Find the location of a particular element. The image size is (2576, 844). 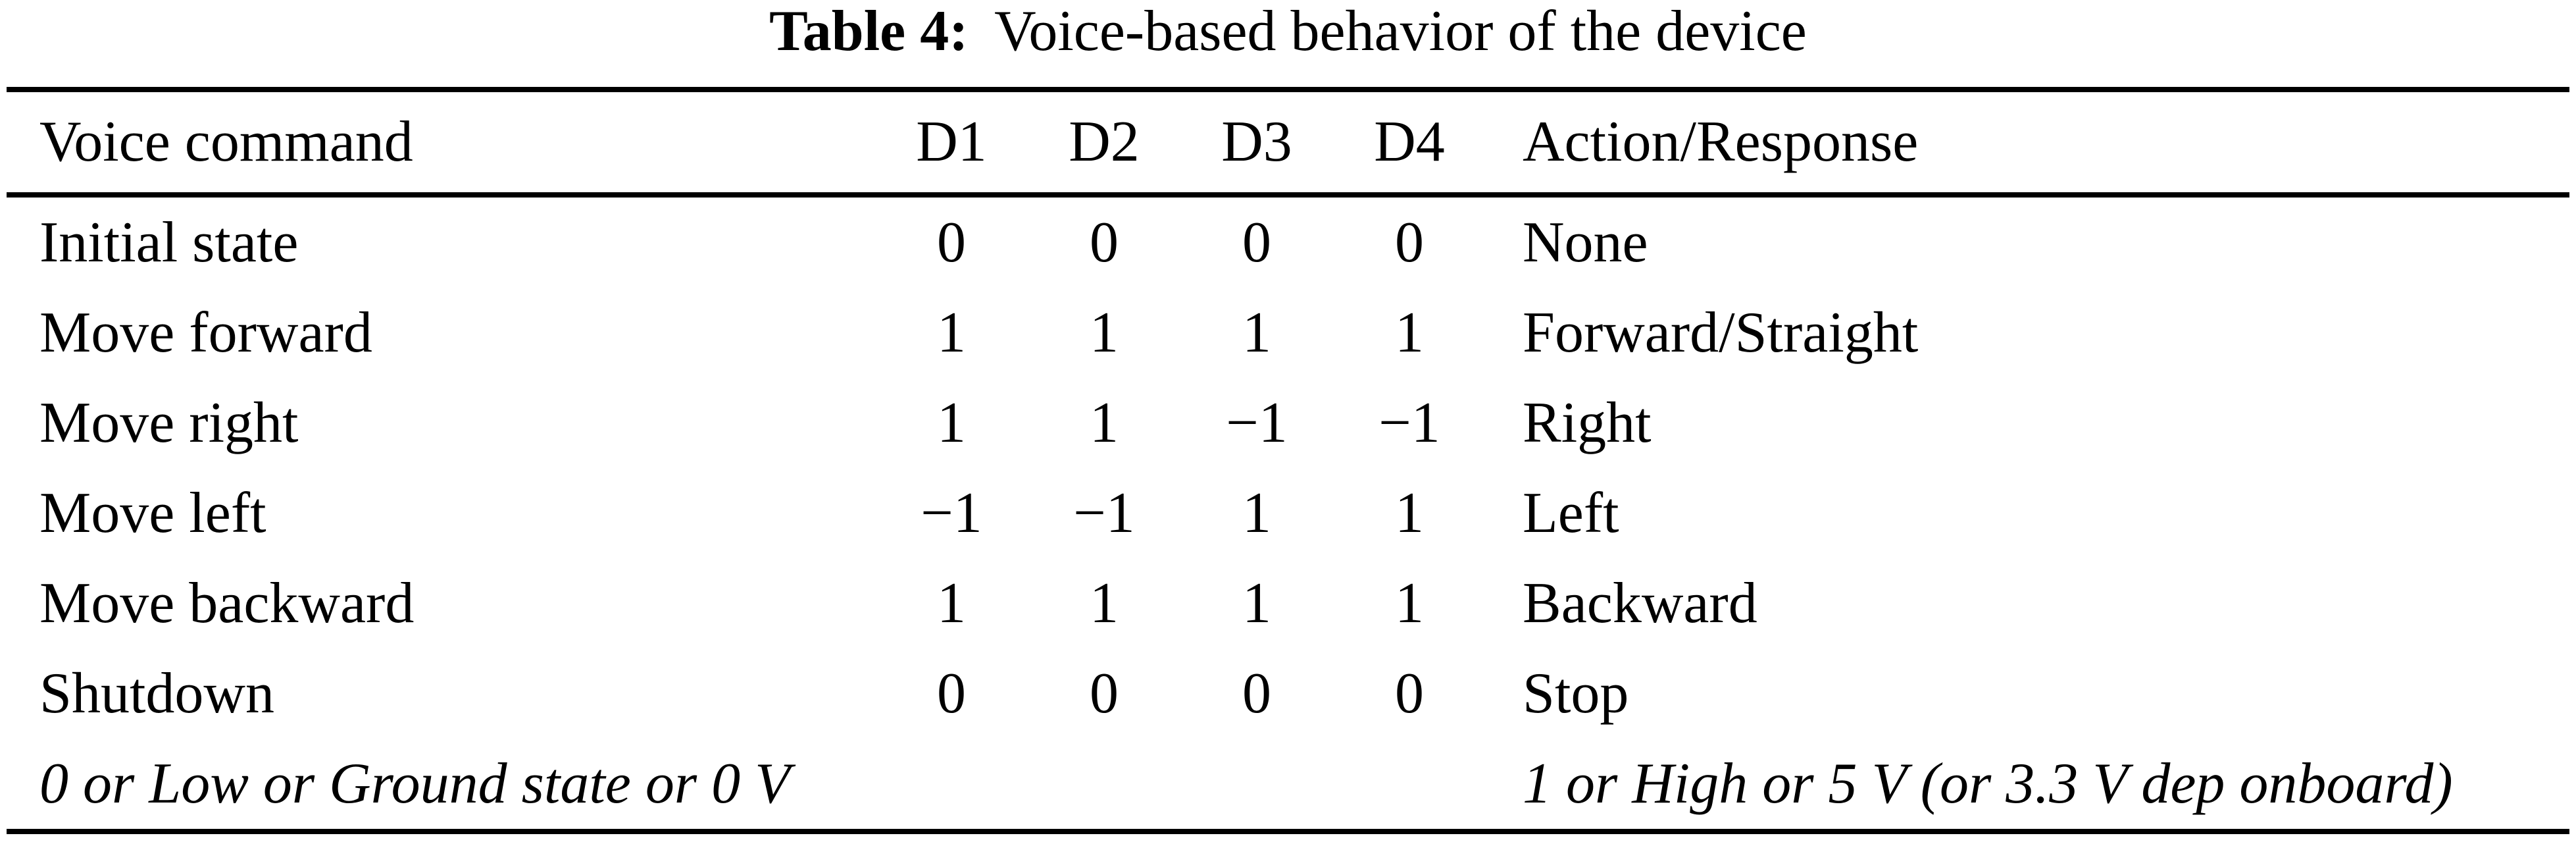

header-voice-command: Voice command is located at coordinates (226, 142).